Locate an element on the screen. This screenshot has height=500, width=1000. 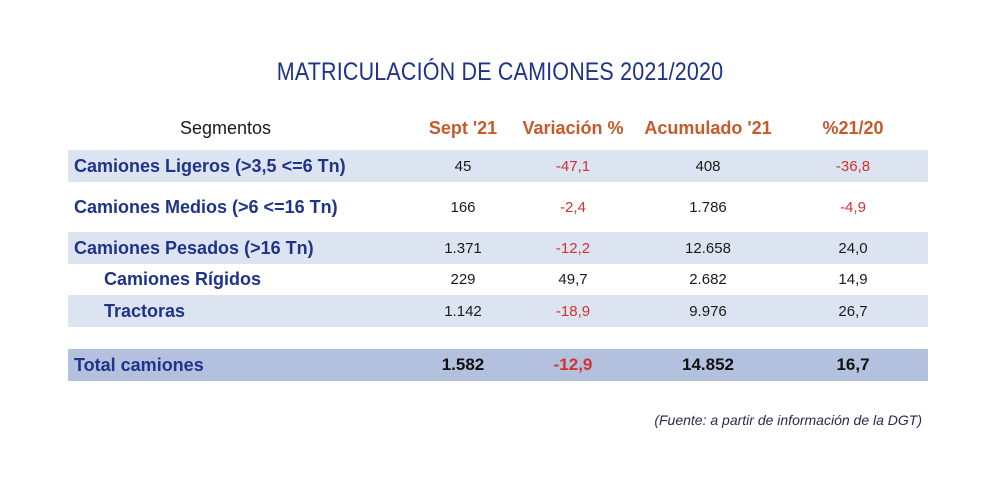
total-row: Total camiones 1.582 -12,9 14.852 16,7 is located at coordinates (498, 365).